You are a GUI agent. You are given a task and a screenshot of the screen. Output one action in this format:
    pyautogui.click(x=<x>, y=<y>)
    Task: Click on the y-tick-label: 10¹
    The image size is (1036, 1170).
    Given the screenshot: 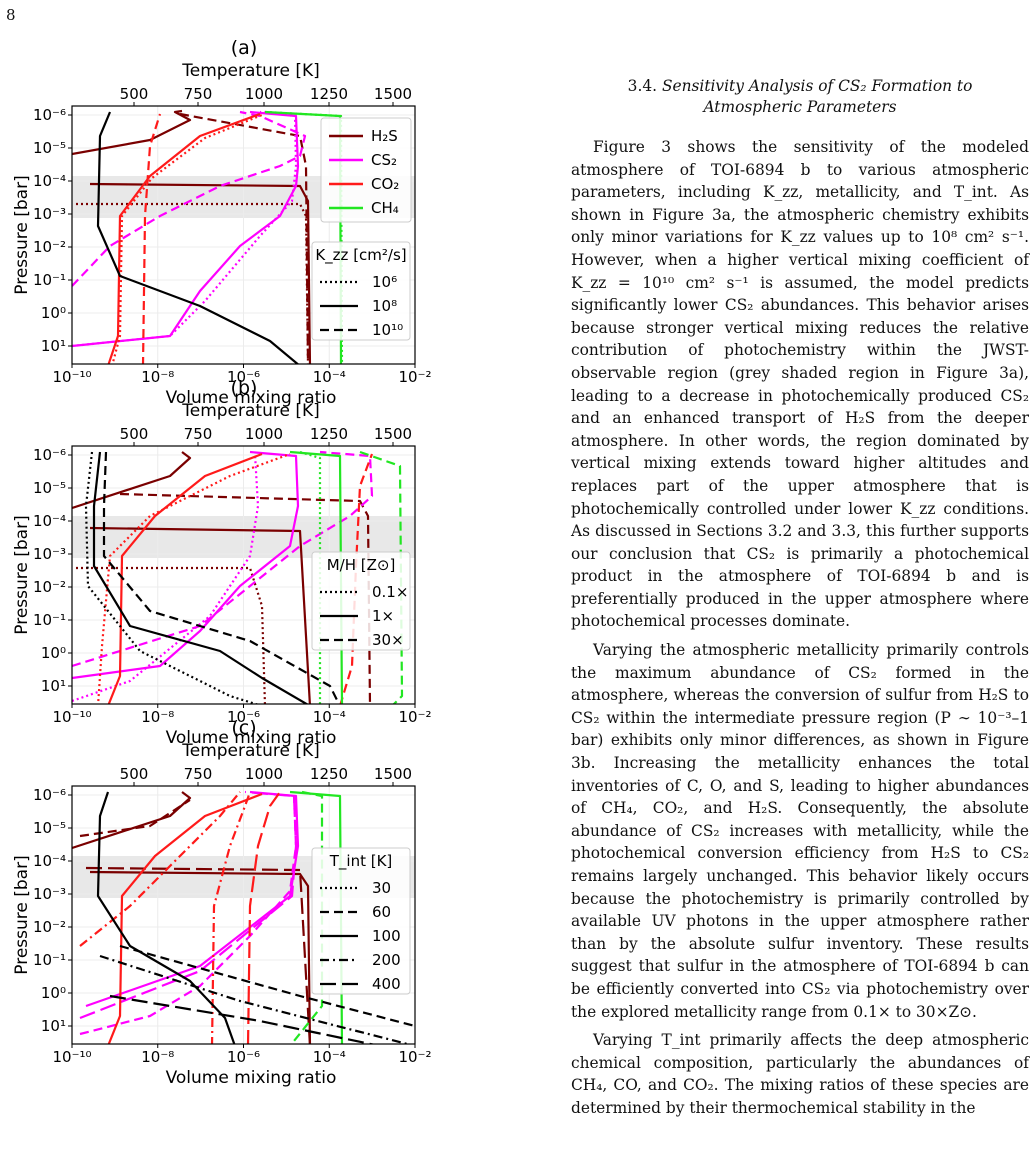 What is the action you would take?
    pyautogui.click(x=53, y=346)
    